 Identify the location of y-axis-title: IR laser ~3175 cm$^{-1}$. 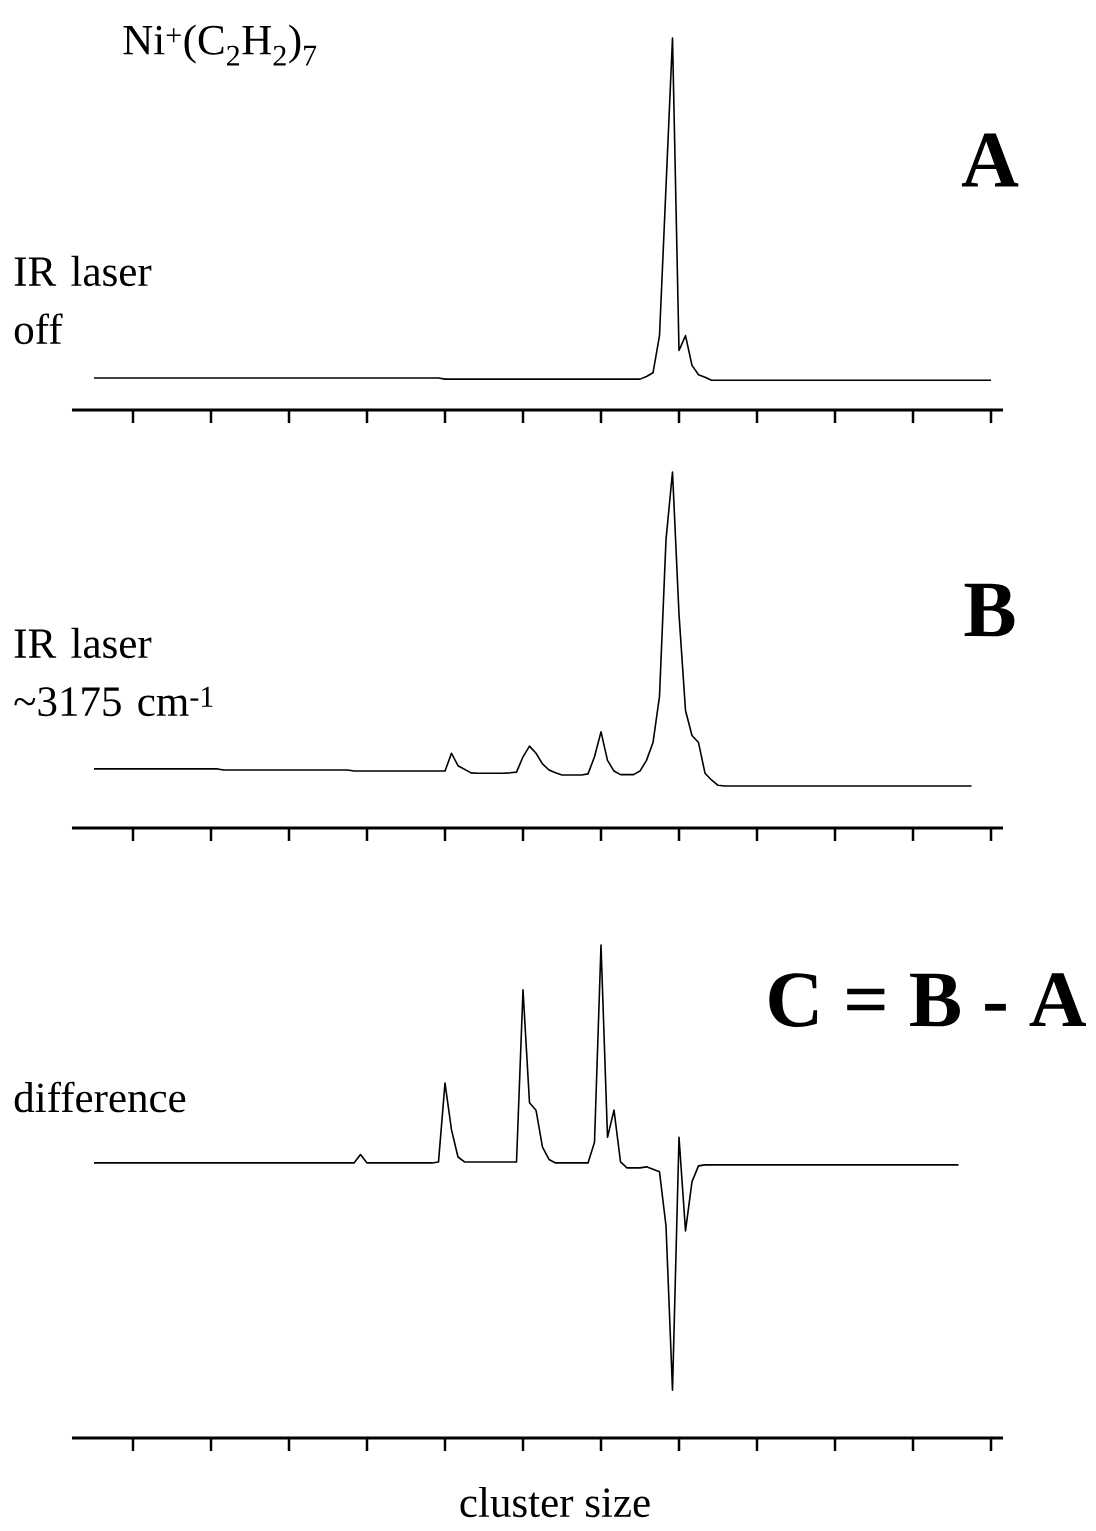
(113, 672).